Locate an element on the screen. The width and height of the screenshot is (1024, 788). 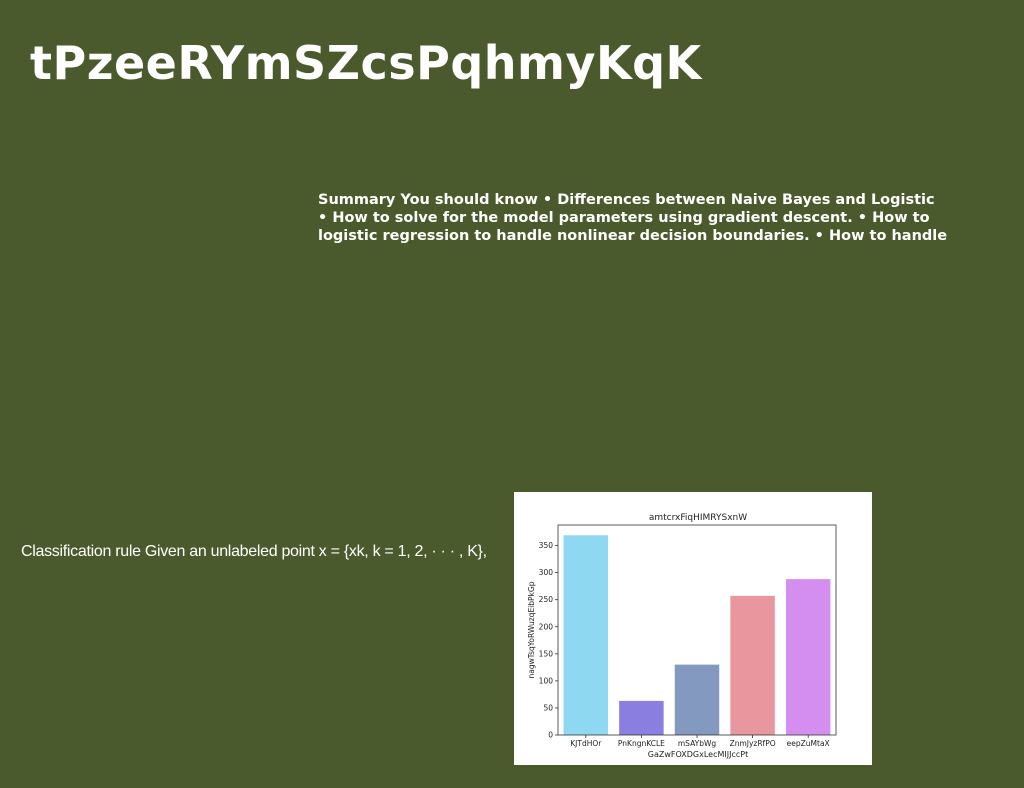
x-tick-label: ZnmJyzRfPO is located at coordinates (753, 743).